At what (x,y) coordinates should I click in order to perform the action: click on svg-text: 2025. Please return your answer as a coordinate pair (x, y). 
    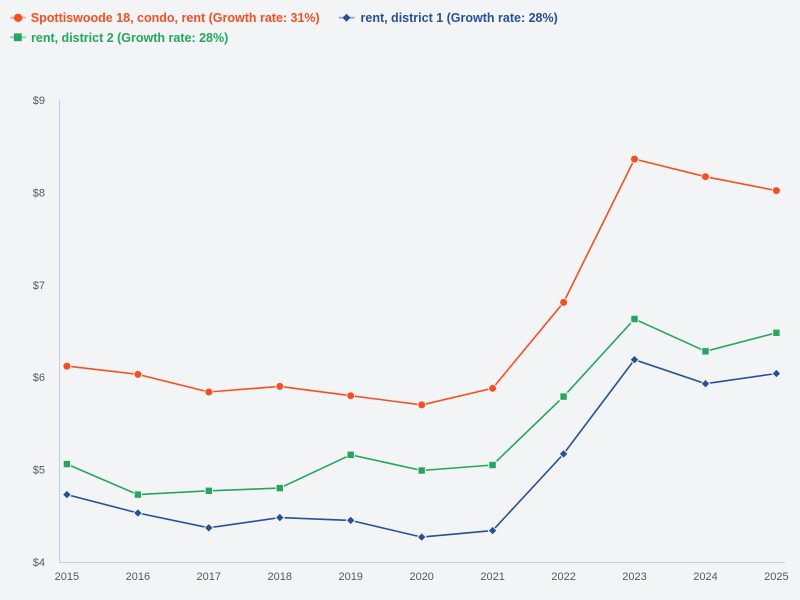
    Looking at the image, I should click on (776, 577).